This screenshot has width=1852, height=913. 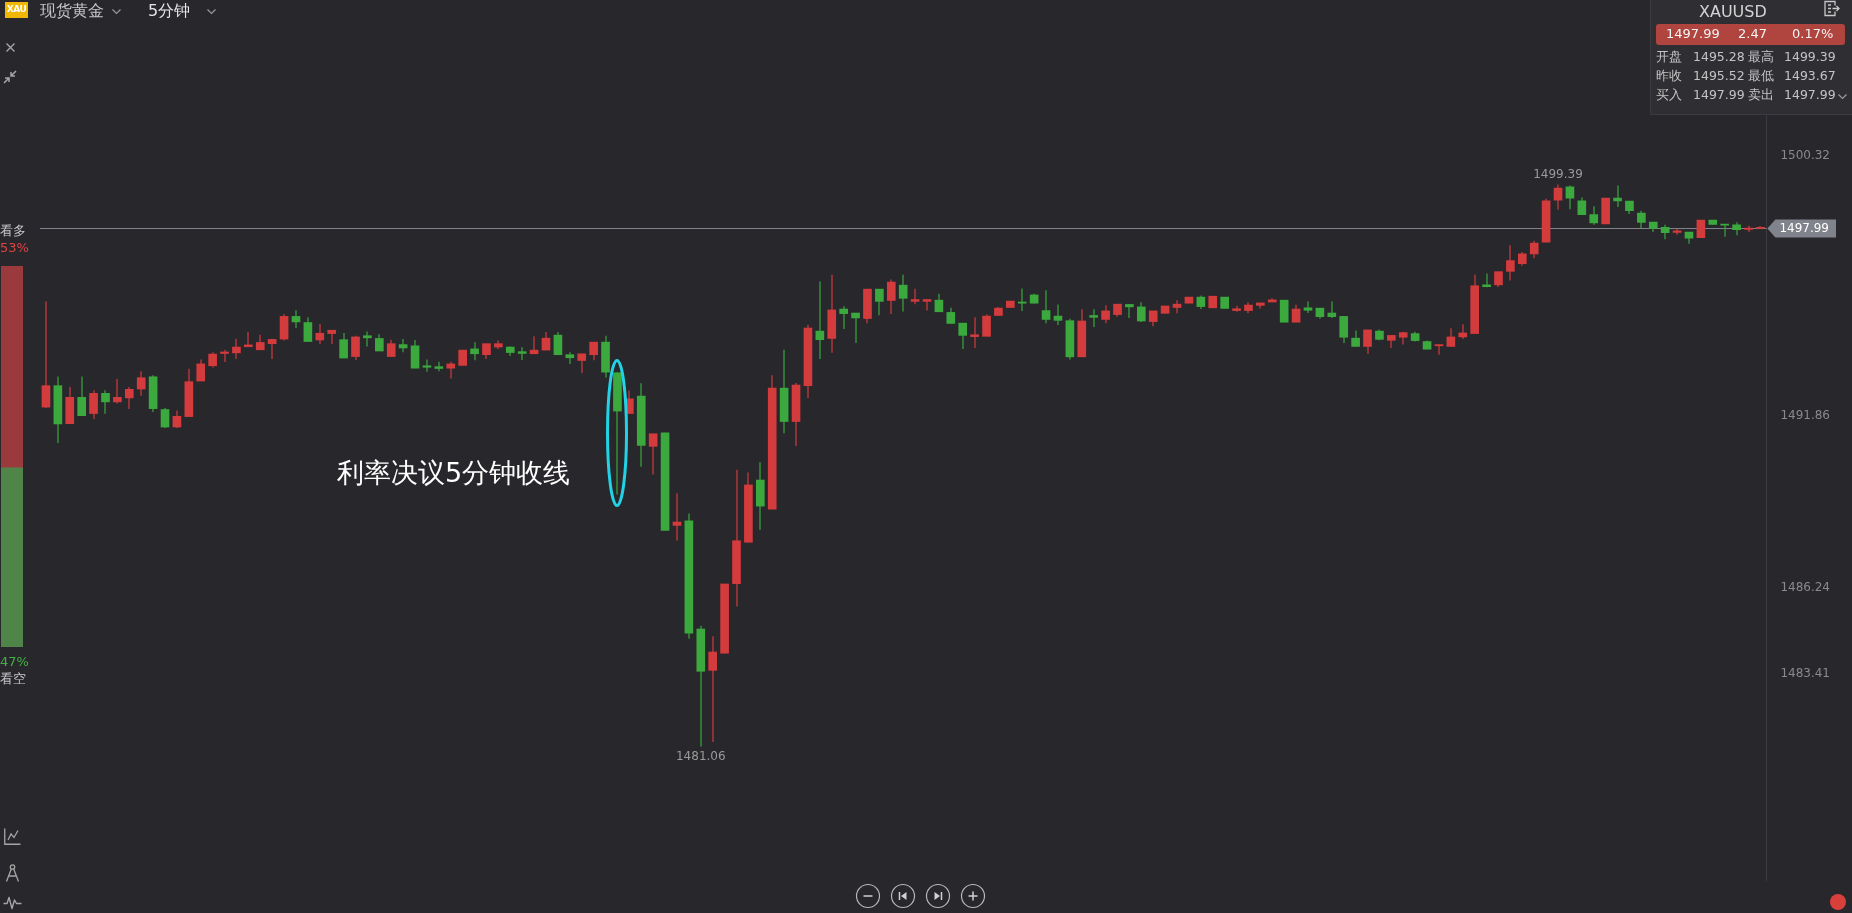 I want to click on annotation: 最低, so click(x=1761, y=76).